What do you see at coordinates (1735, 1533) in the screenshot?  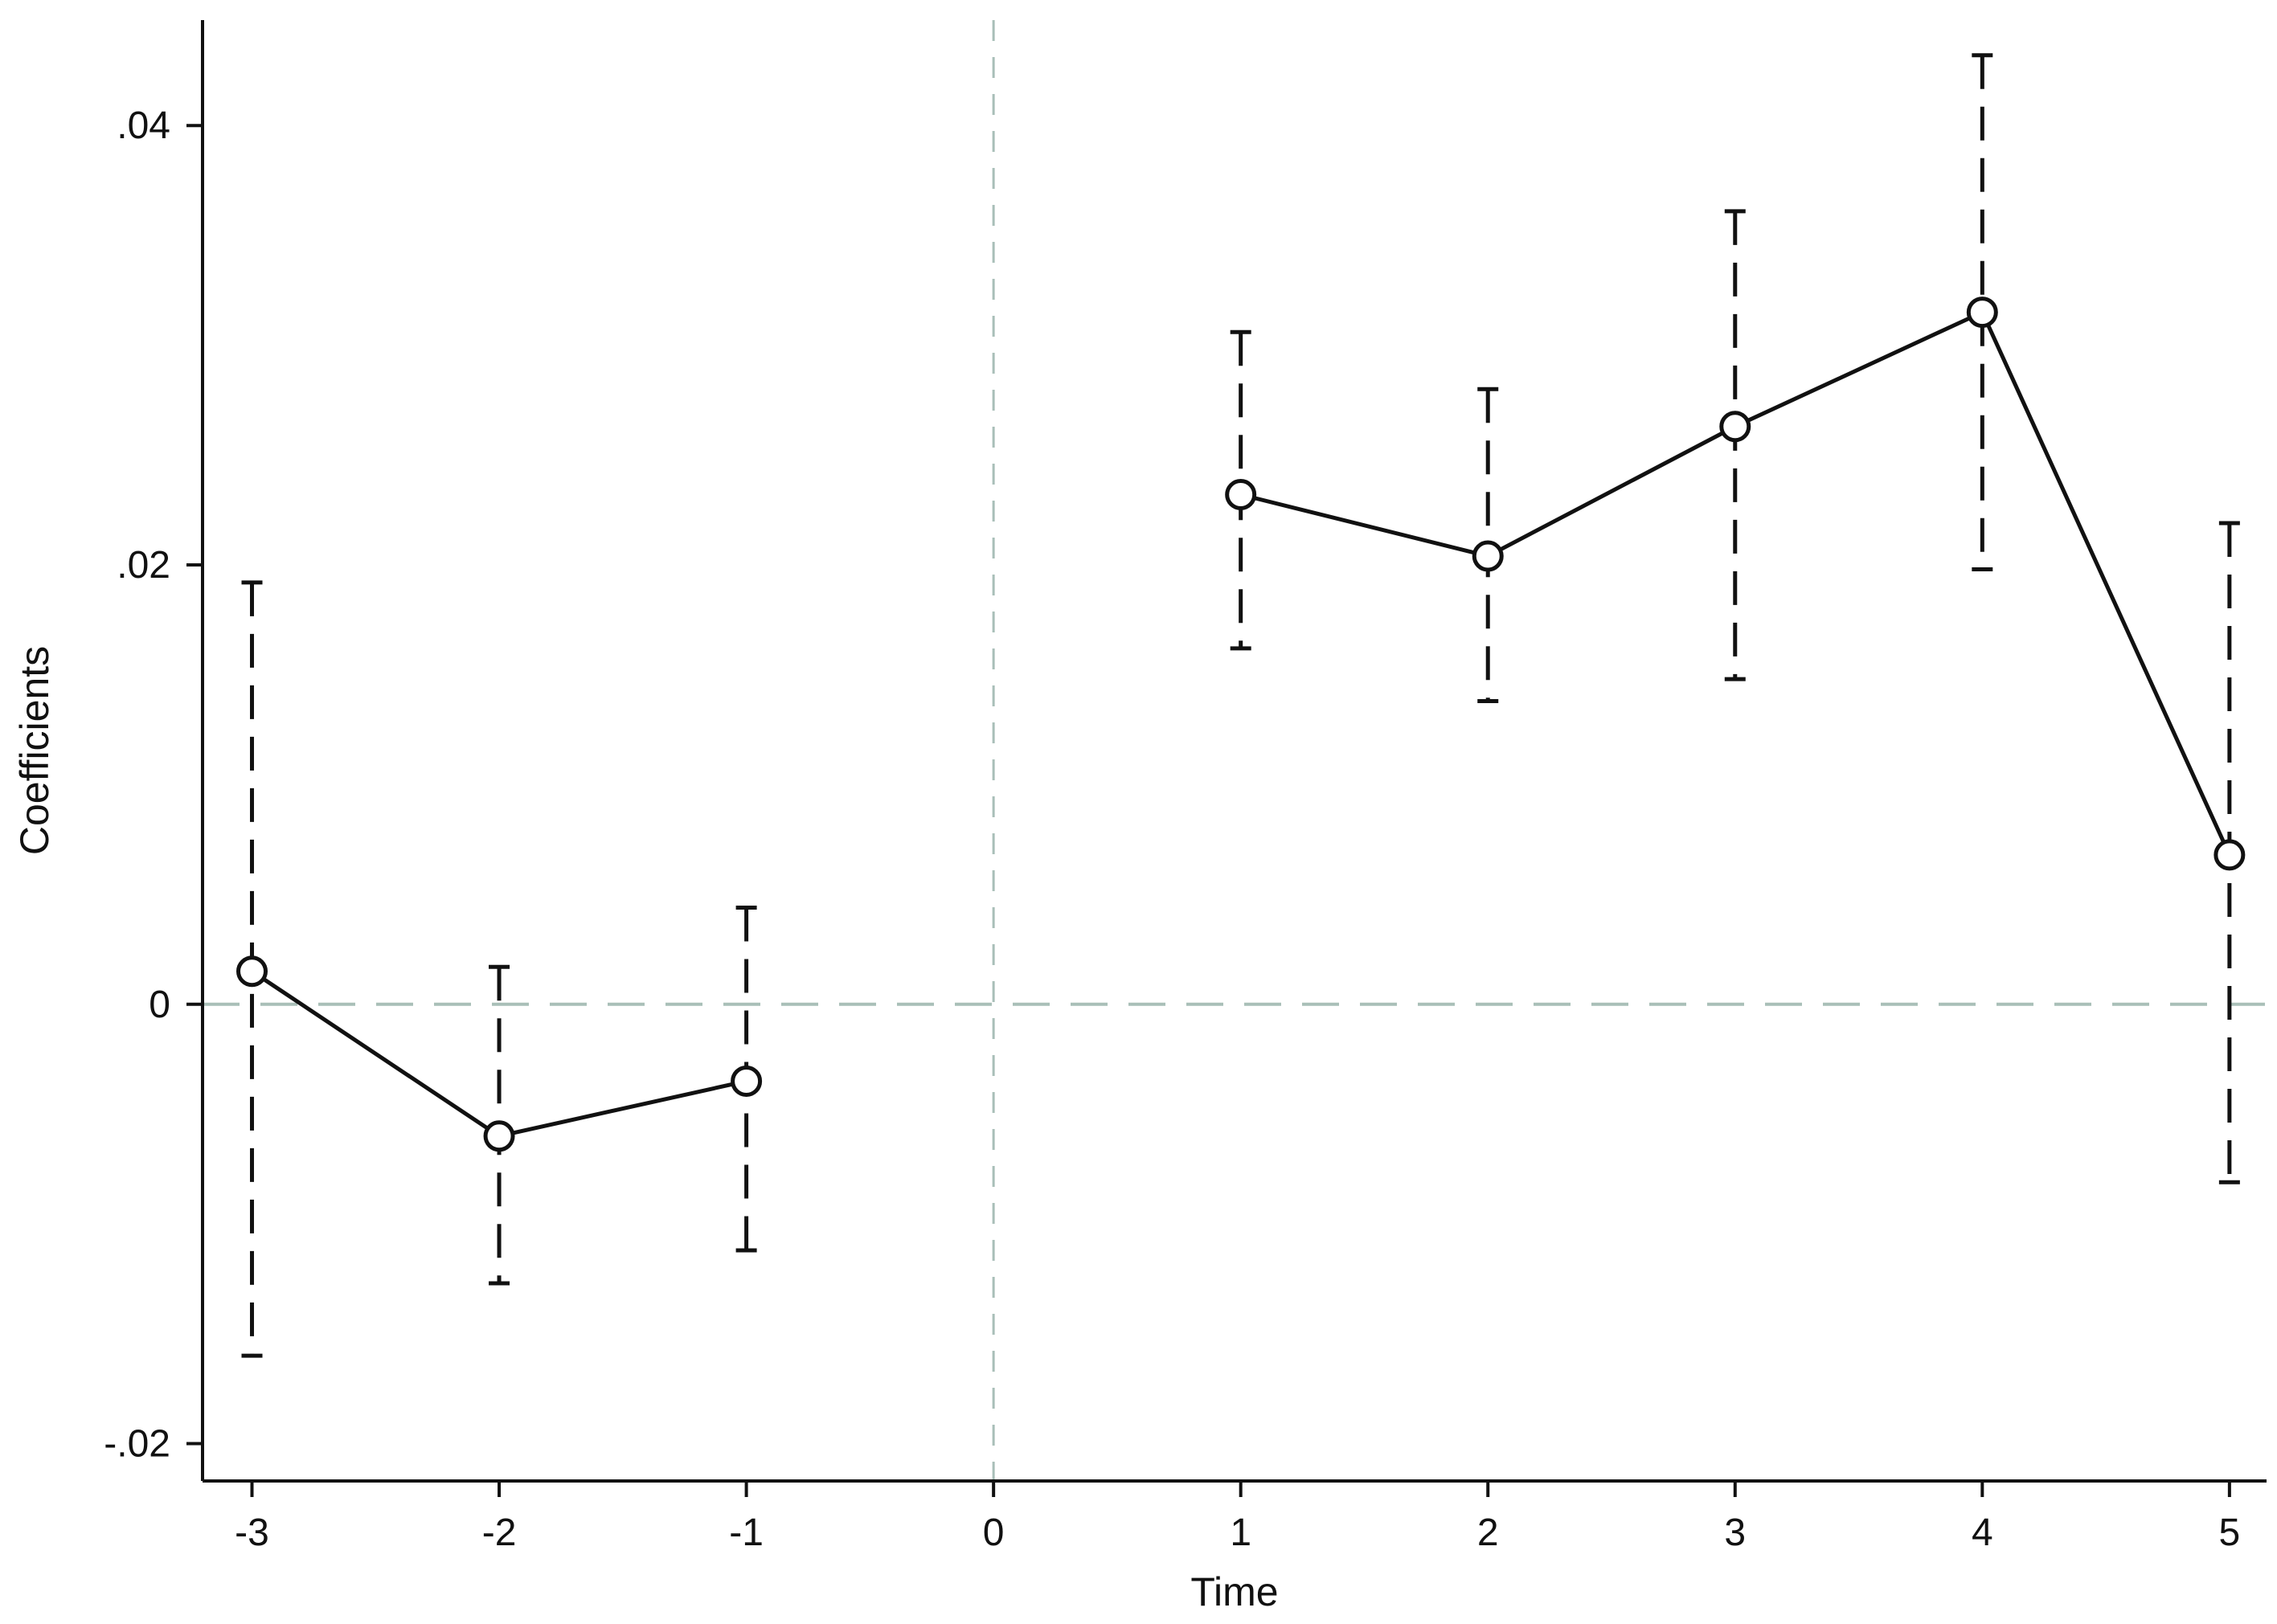 I see `x-tick-label-6: 3` at bounding box center [1735, 1533].